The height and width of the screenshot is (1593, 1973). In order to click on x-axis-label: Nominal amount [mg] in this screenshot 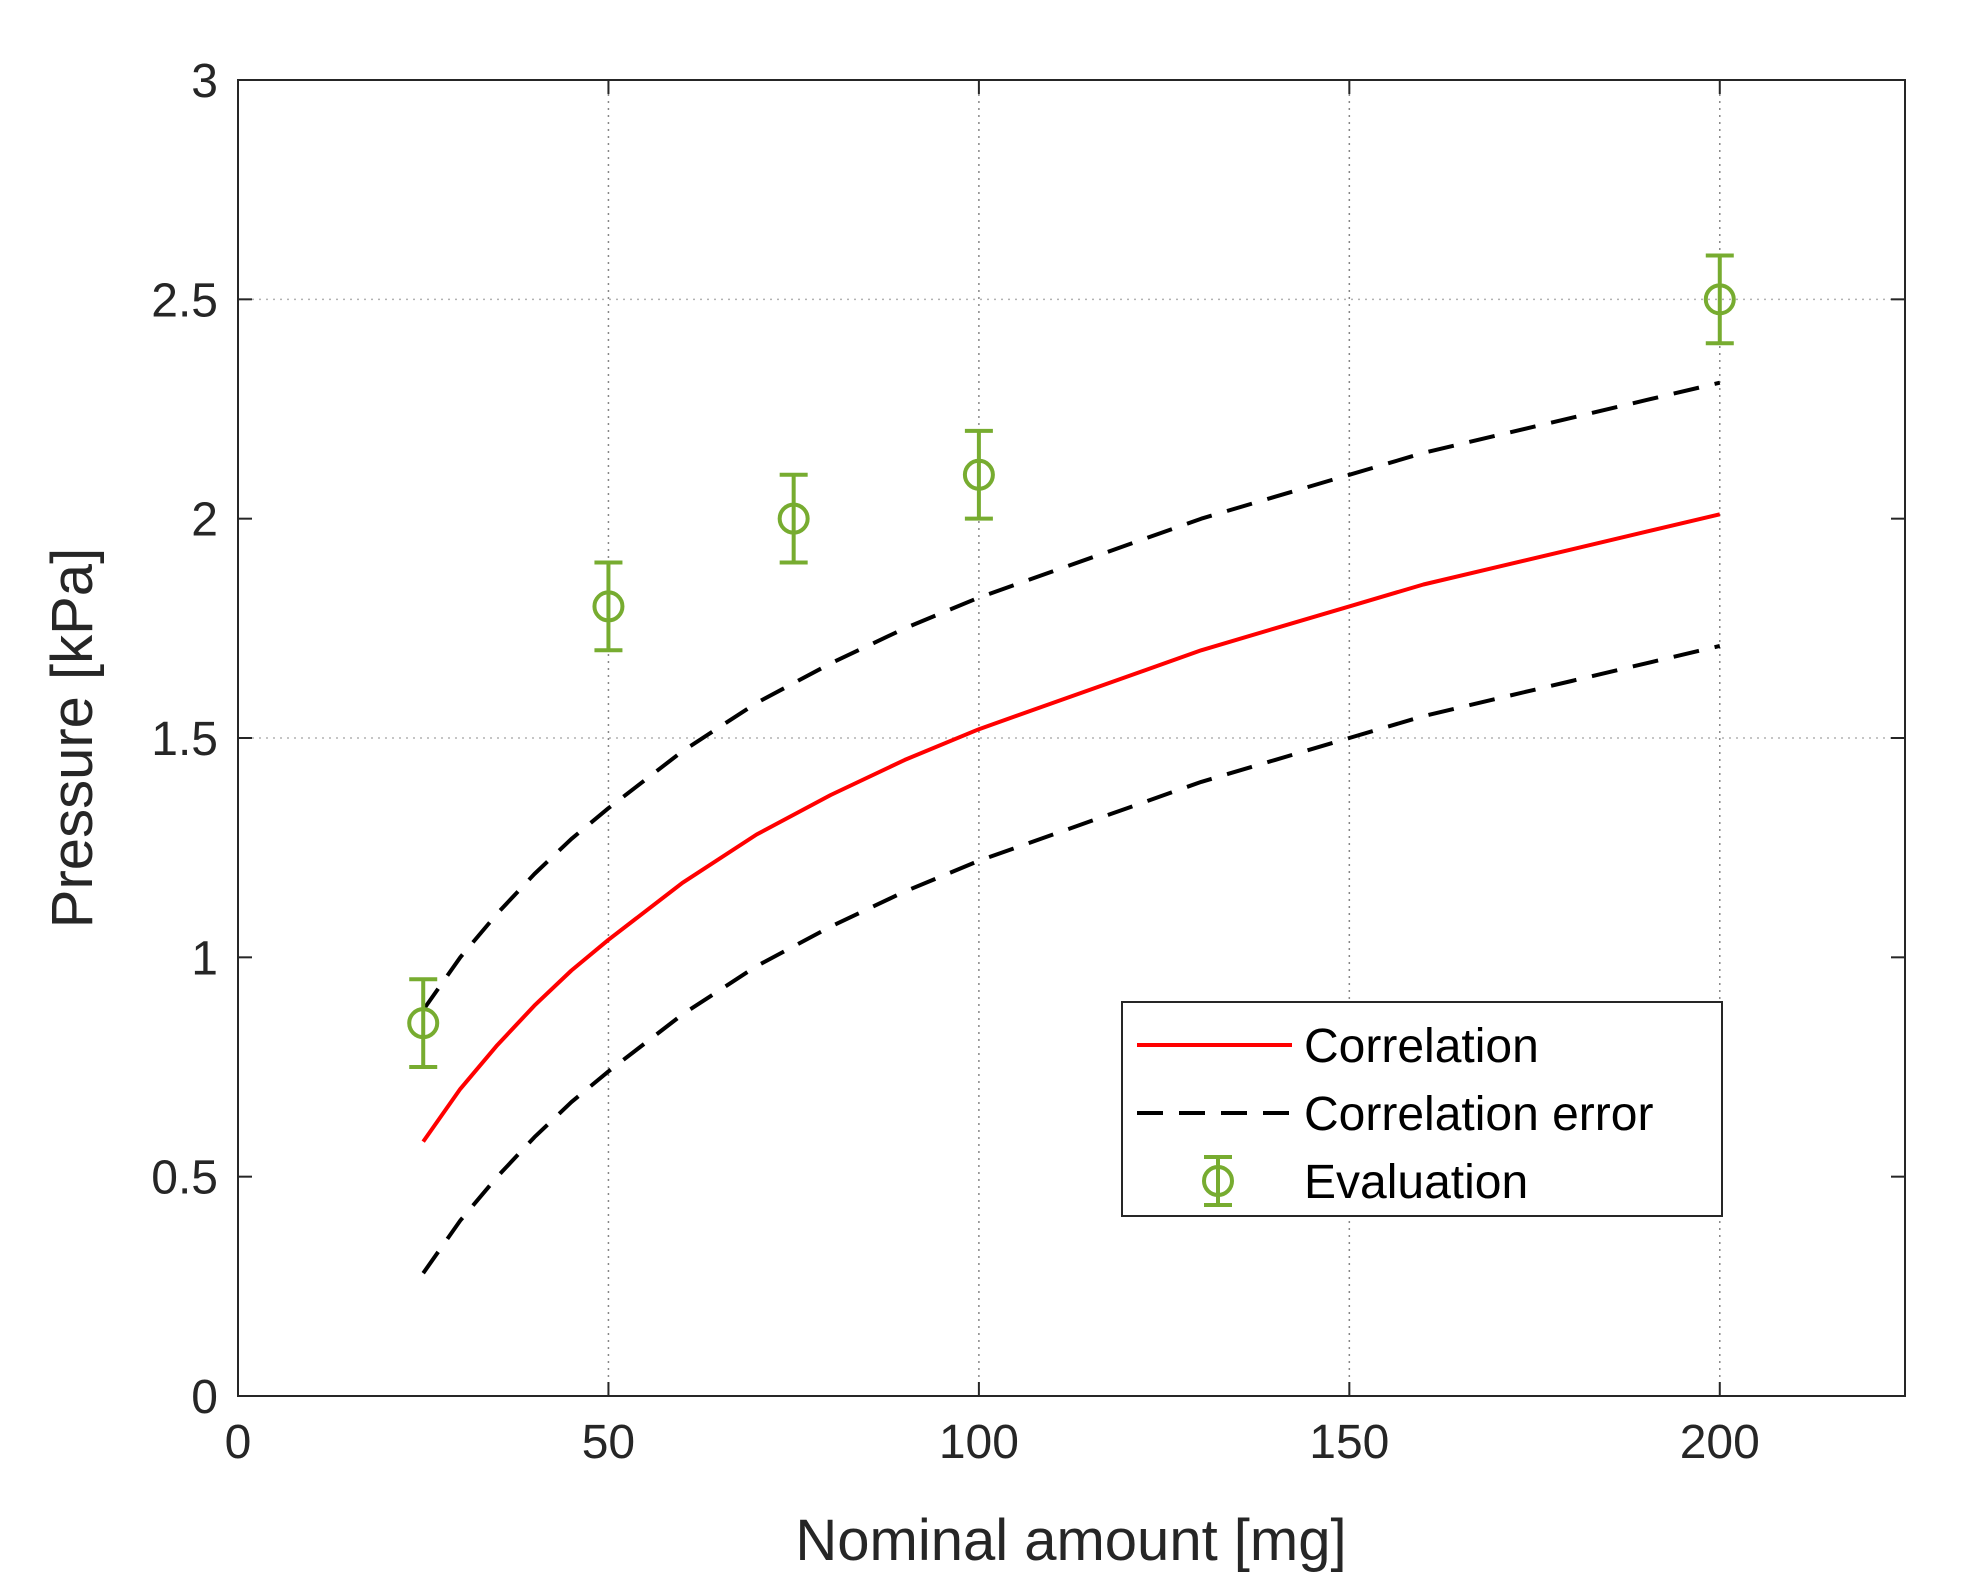, I will do `click(1070, 1540)`.